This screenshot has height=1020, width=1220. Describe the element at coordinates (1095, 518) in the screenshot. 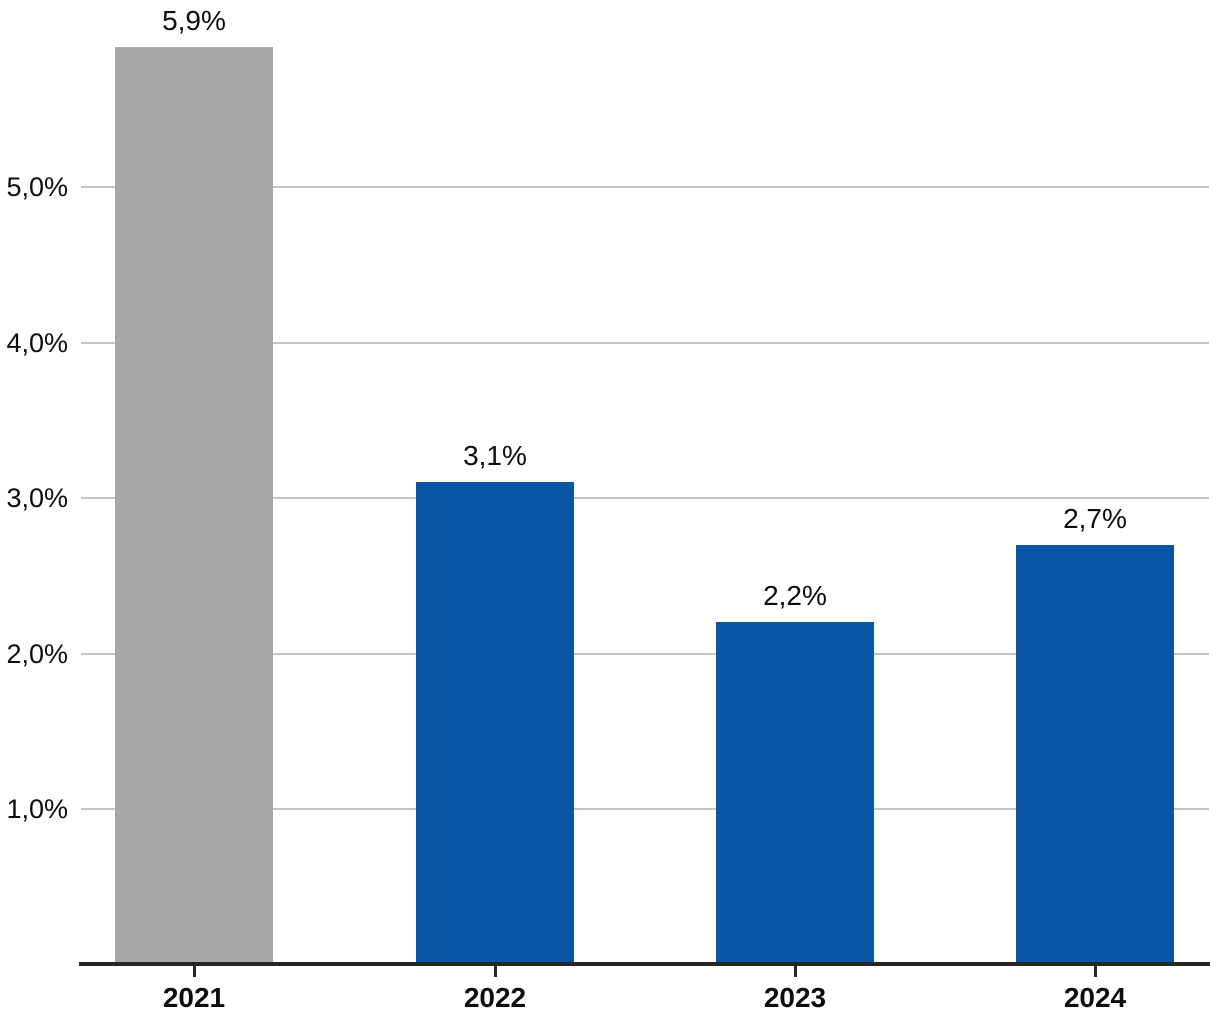

I see `bar-value-label: 2,7%` at that location.